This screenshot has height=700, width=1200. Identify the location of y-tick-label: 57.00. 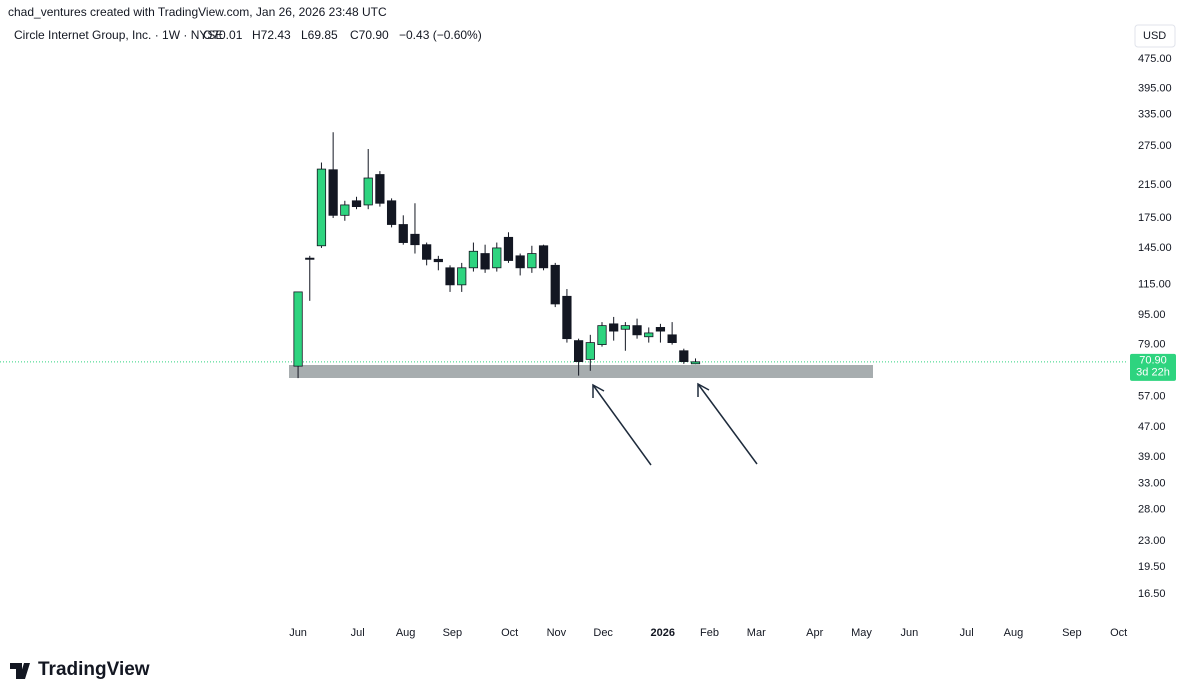
(1152, 396).